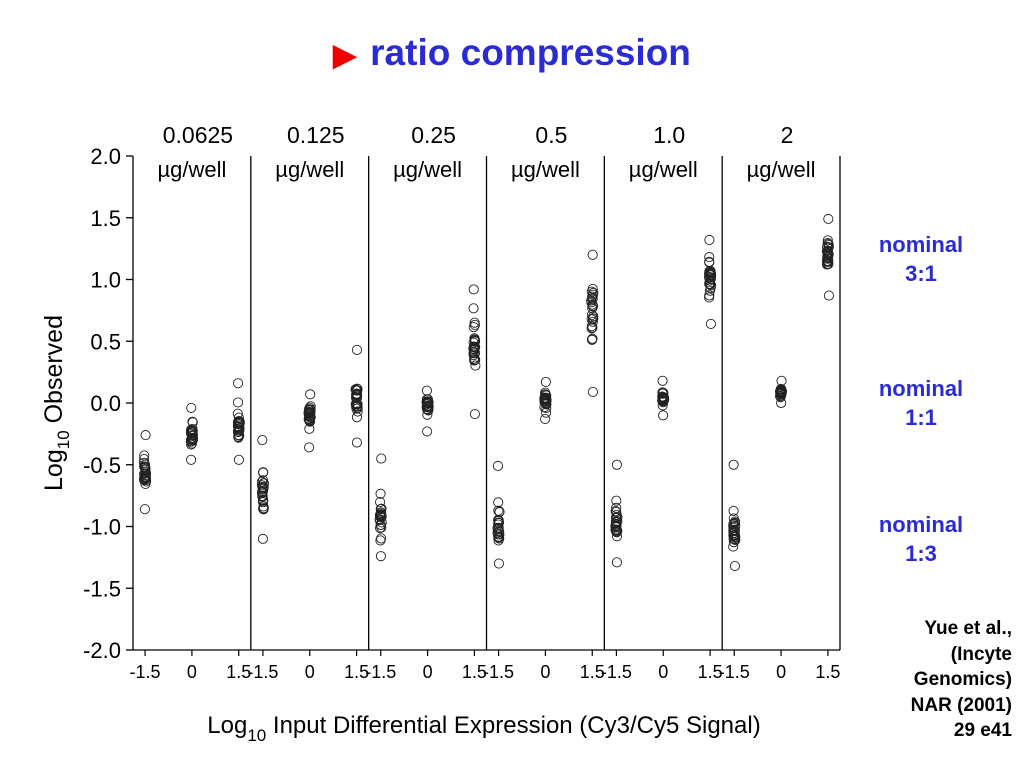 This screenshot has height=768, width=1024. What do you see at coordinates (56, 403) in the screenshot?
I see `y-axis-title: Log10 Observed` at bounding box center [56, 403].